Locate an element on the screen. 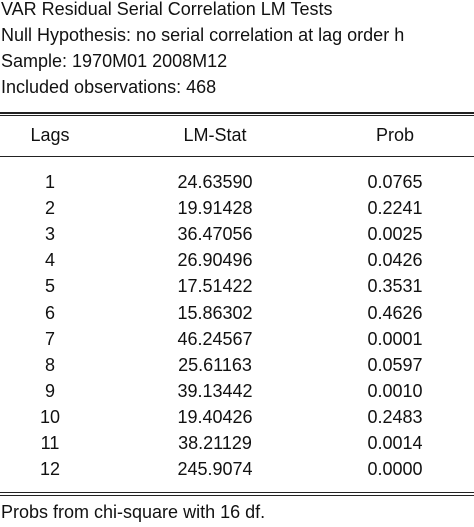  column-header-lm-stat: LM-Stat is located at coordinates (215, 135).